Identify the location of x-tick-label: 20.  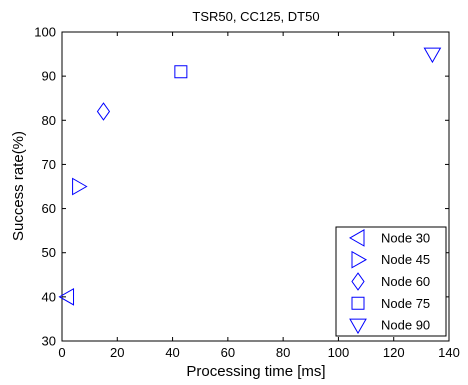
(117, 352).